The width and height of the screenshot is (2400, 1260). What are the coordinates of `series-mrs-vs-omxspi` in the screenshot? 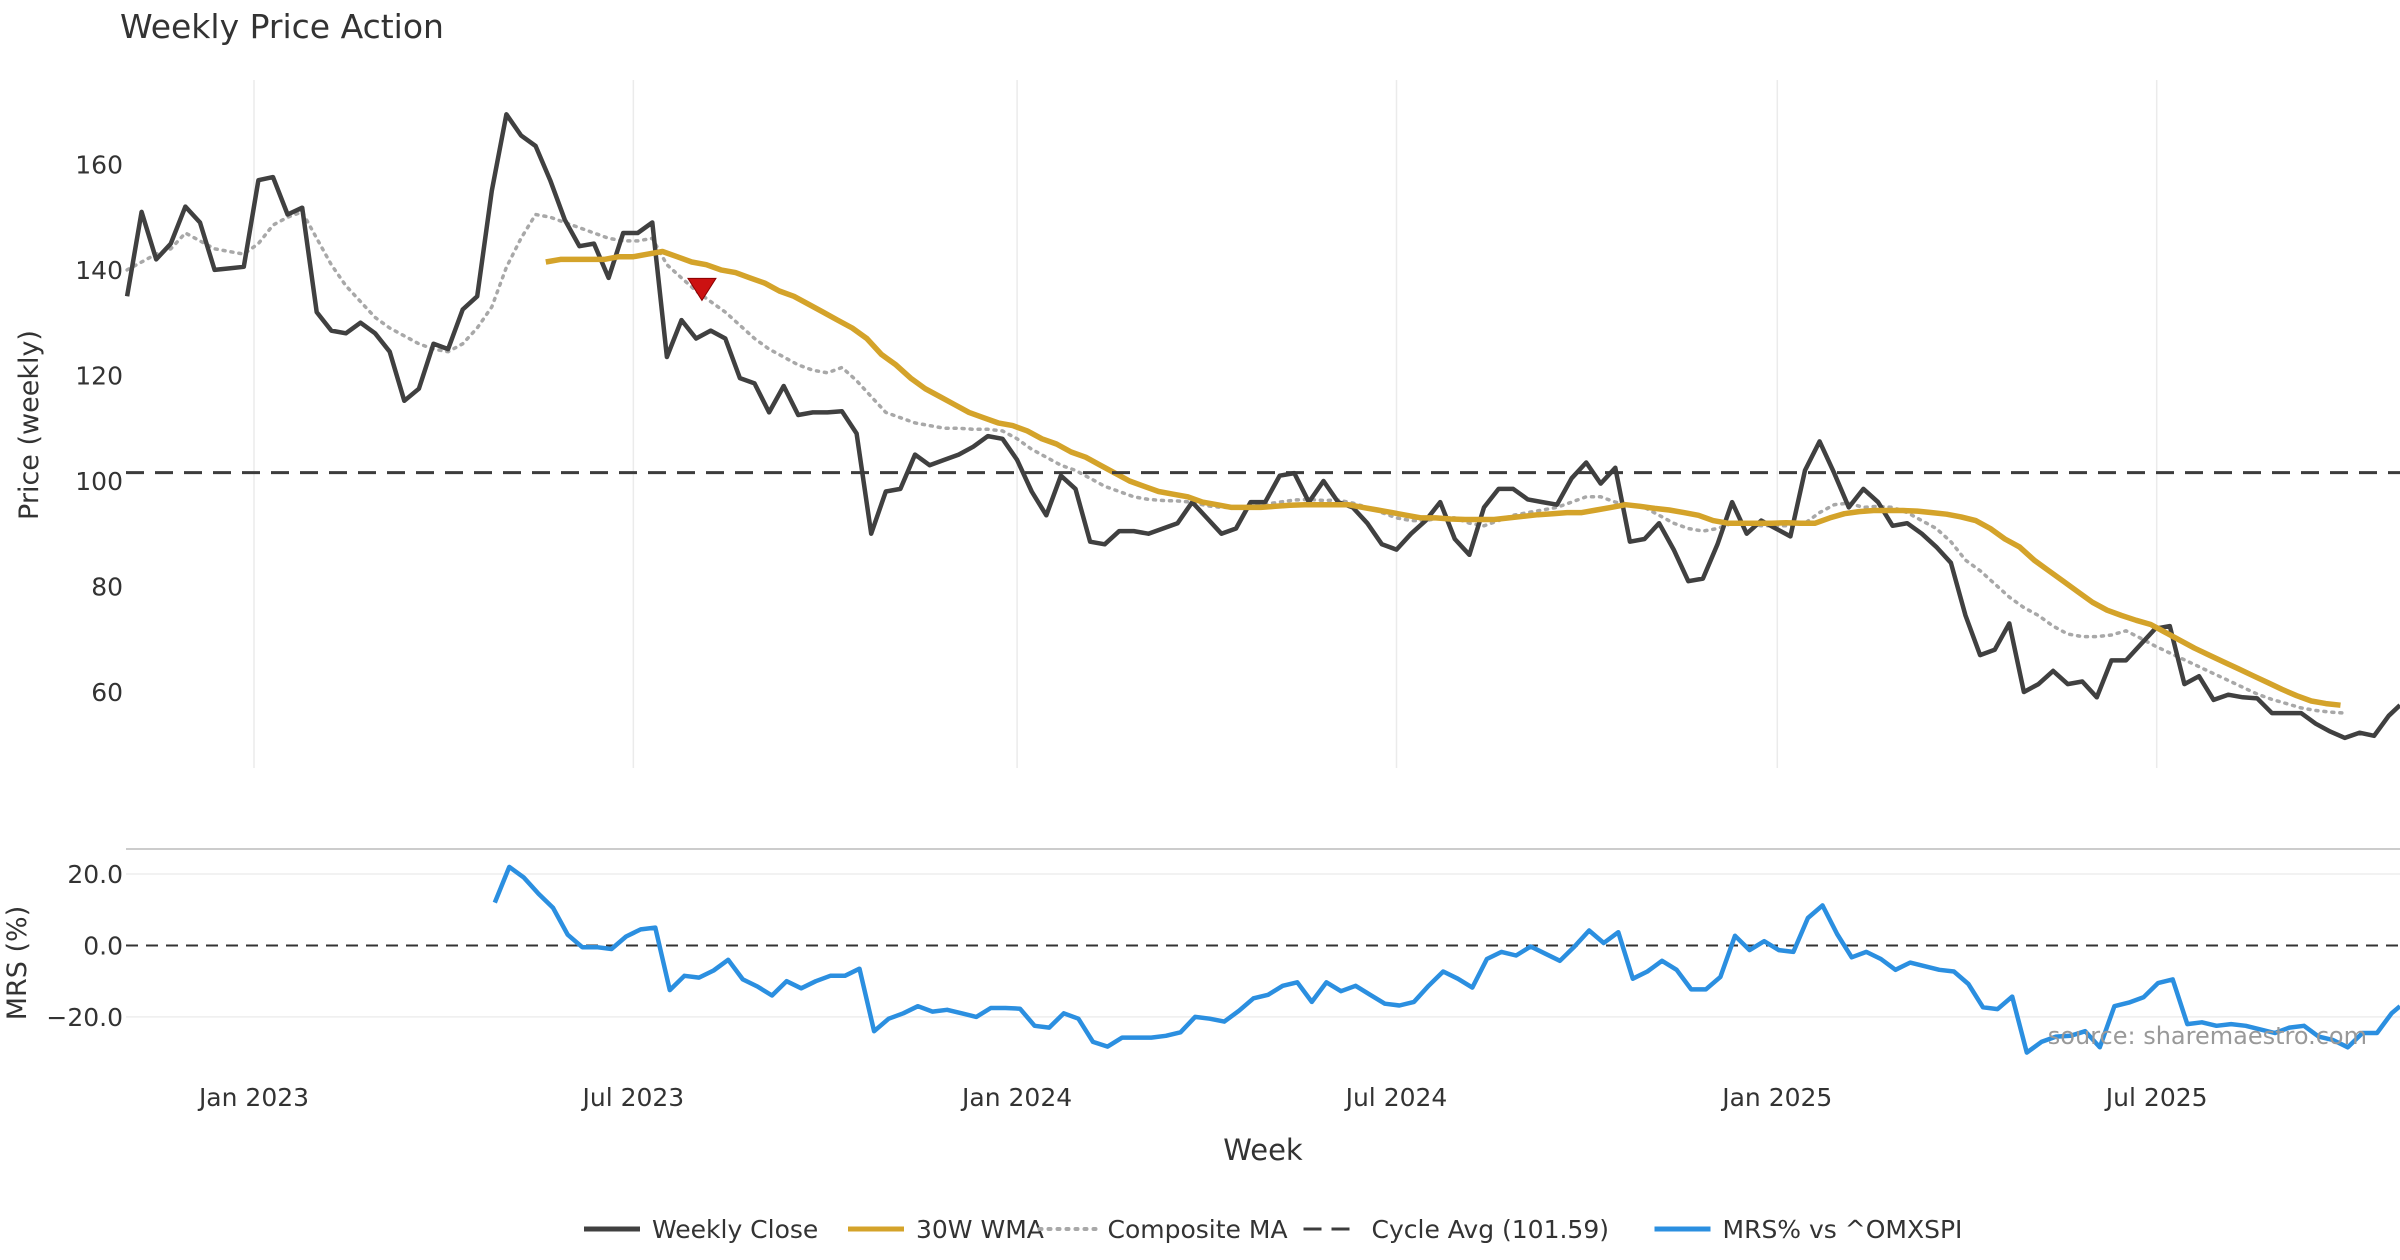 It's located at (1446, 959).